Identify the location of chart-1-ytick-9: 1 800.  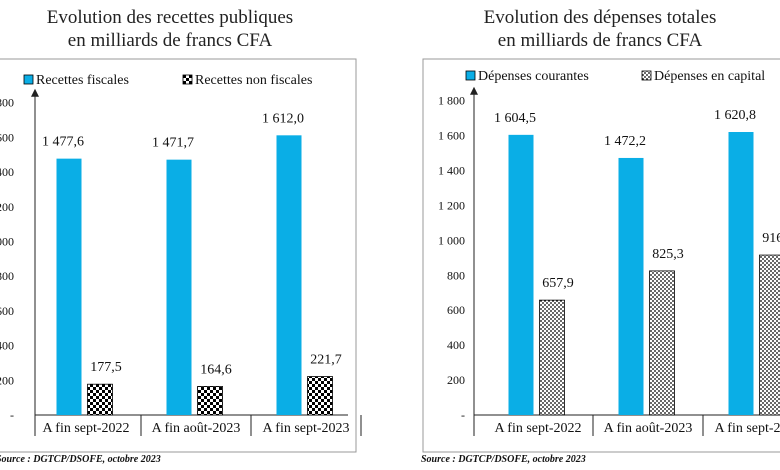
(7, 103).